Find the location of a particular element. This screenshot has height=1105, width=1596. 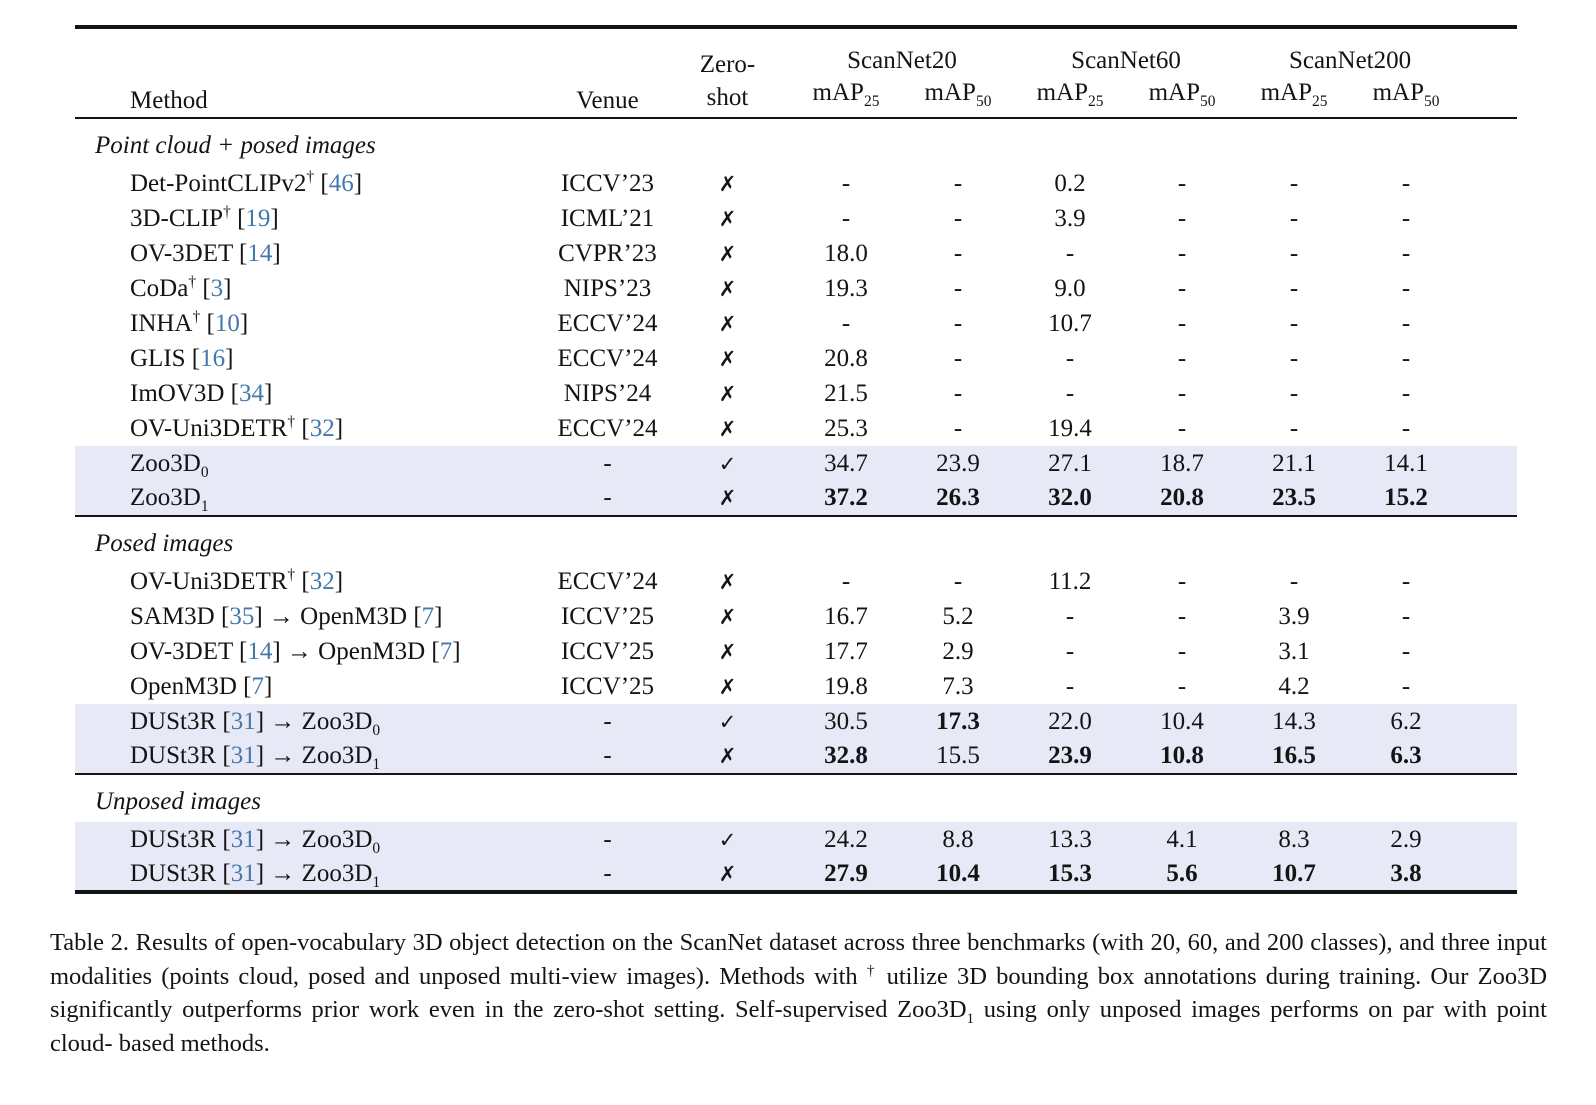

value-cell: 3.8 is located at coordinates (1406, 874).